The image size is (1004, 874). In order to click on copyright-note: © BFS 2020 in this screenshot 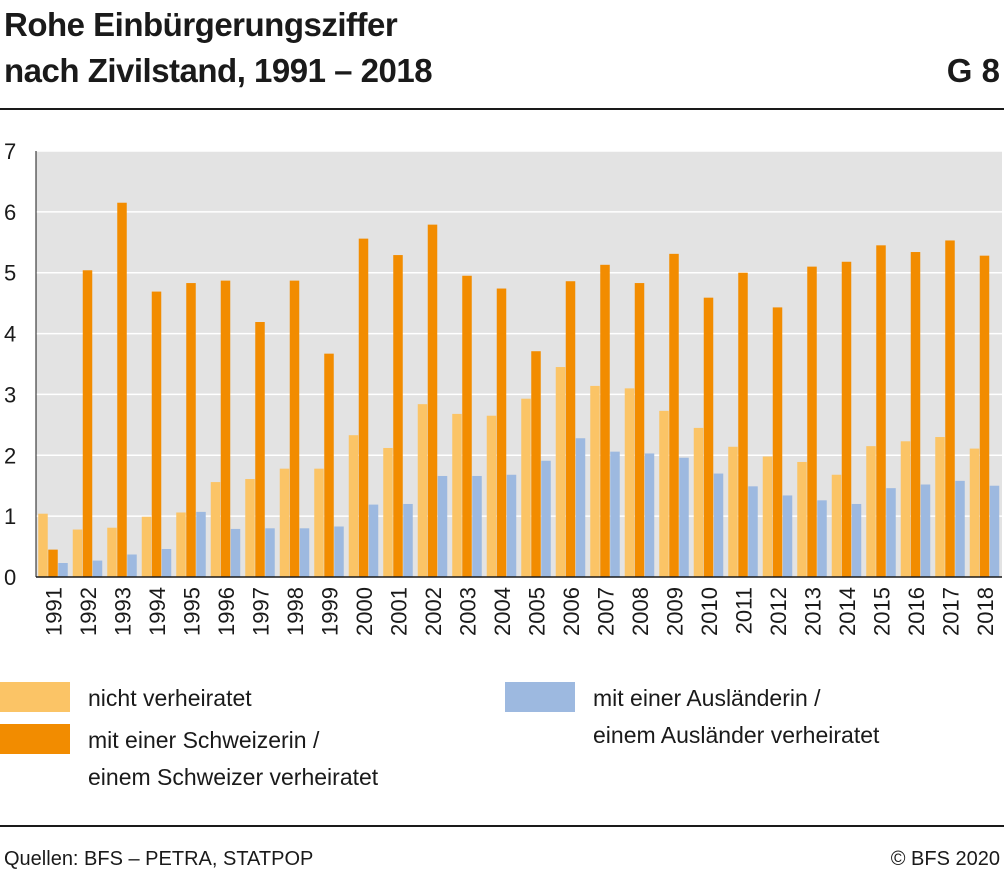, I will do `click(945, 859)`.